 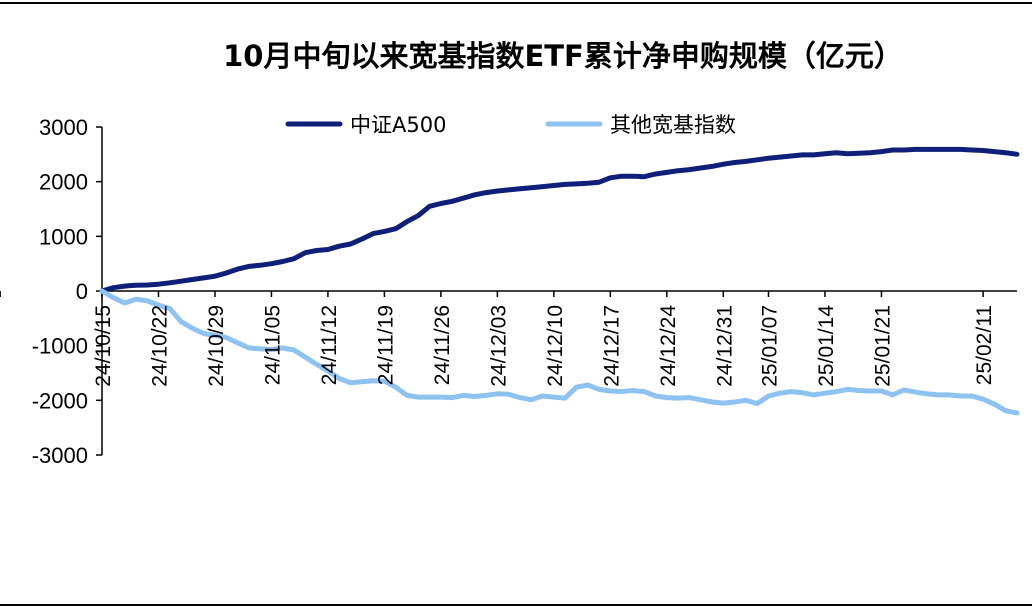 What do you see at coordinates (563, 56) in the screenshot?
I see `chart-title: 10月中旬以来宽基指数ETF累计净申购规模（亿元）` at bounding box center [563, 56].